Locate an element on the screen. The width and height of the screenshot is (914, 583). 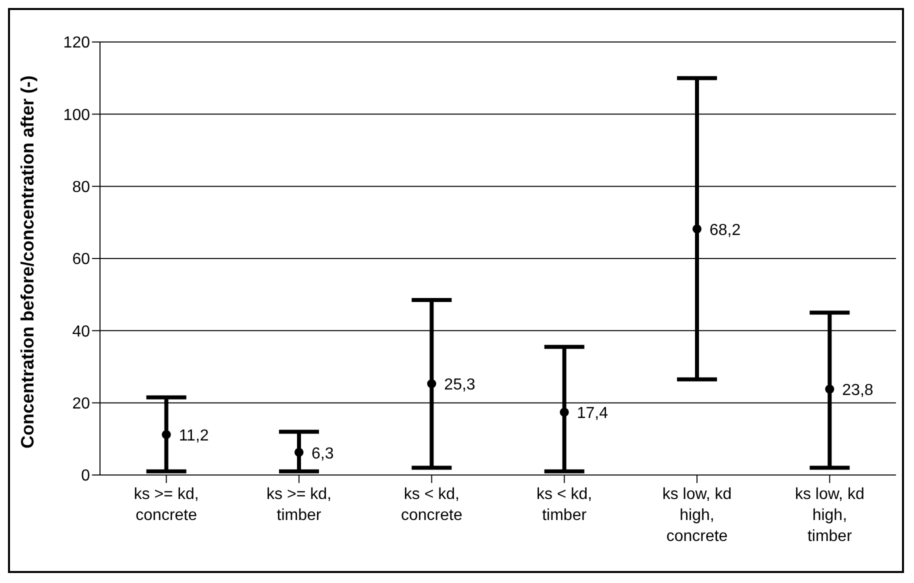
y-tick-label: 20 is located at coordinates (81, 404).